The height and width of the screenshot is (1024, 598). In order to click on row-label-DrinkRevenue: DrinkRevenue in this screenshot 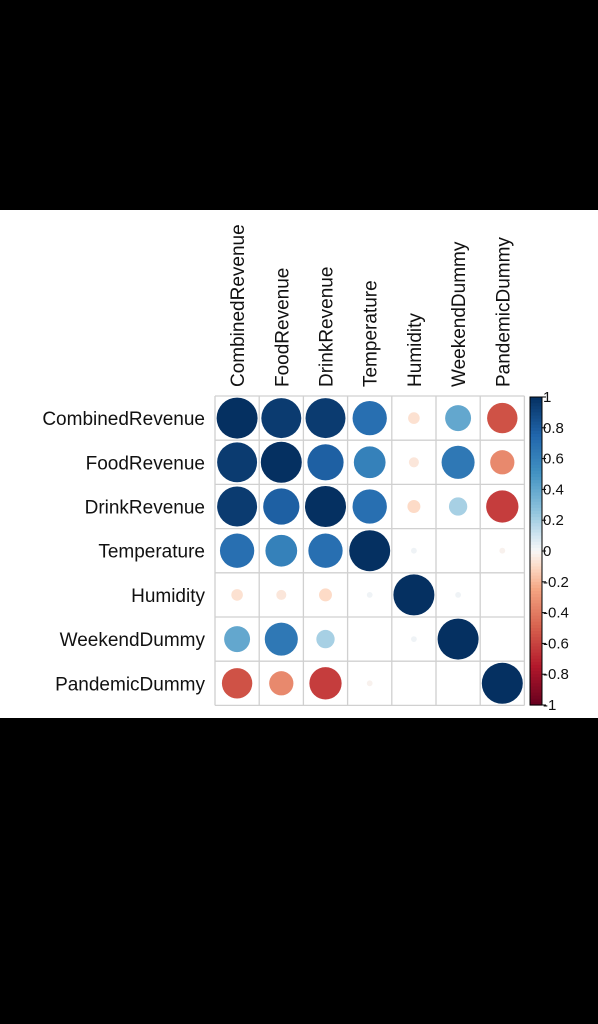, I will do `click(145, 508)`.